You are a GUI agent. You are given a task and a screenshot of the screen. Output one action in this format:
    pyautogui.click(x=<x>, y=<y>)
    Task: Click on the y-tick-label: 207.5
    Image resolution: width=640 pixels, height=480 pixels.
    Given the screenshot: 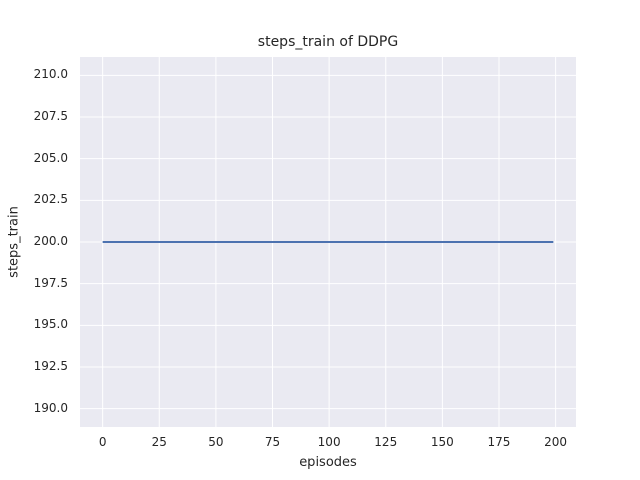 What is the action you would take?
    pyautogui.click(x=50, y=116)
    